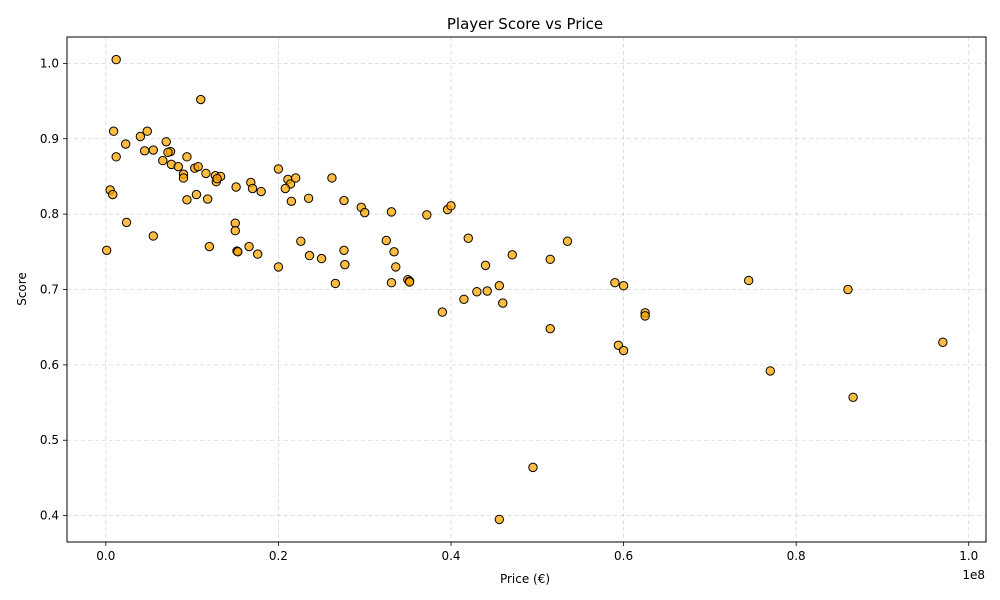 Image resolution: width=1000 pixels, height=600 pixels. I want to click on y-axis-ticks: 0.4 0.5 0.6 0.7 0.8 0.9 1.0, so click(53, 289).